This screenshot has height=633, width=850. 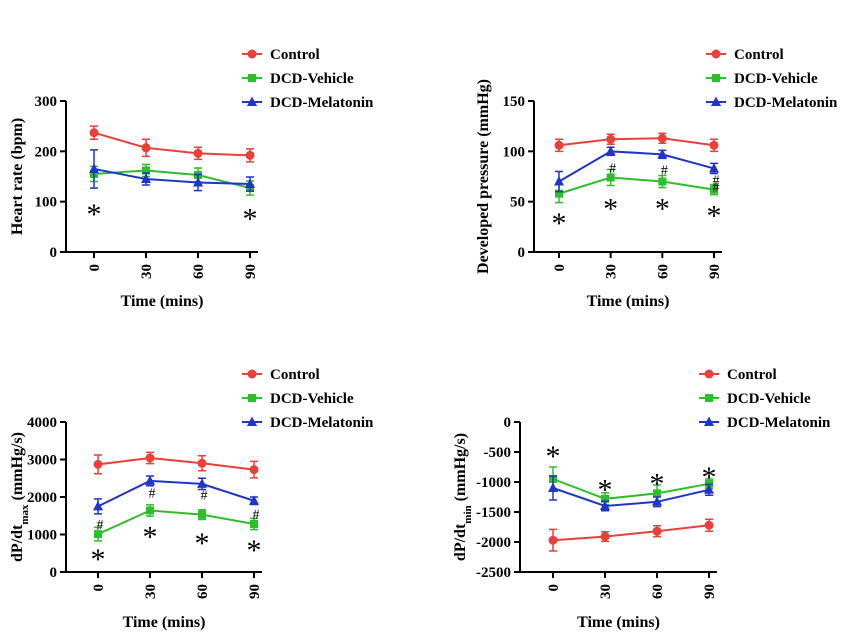 What do you see at coordinates (493, 483) in the screenshot?
I see `y-tick-label: -1000` at bounding box center [493, 483].